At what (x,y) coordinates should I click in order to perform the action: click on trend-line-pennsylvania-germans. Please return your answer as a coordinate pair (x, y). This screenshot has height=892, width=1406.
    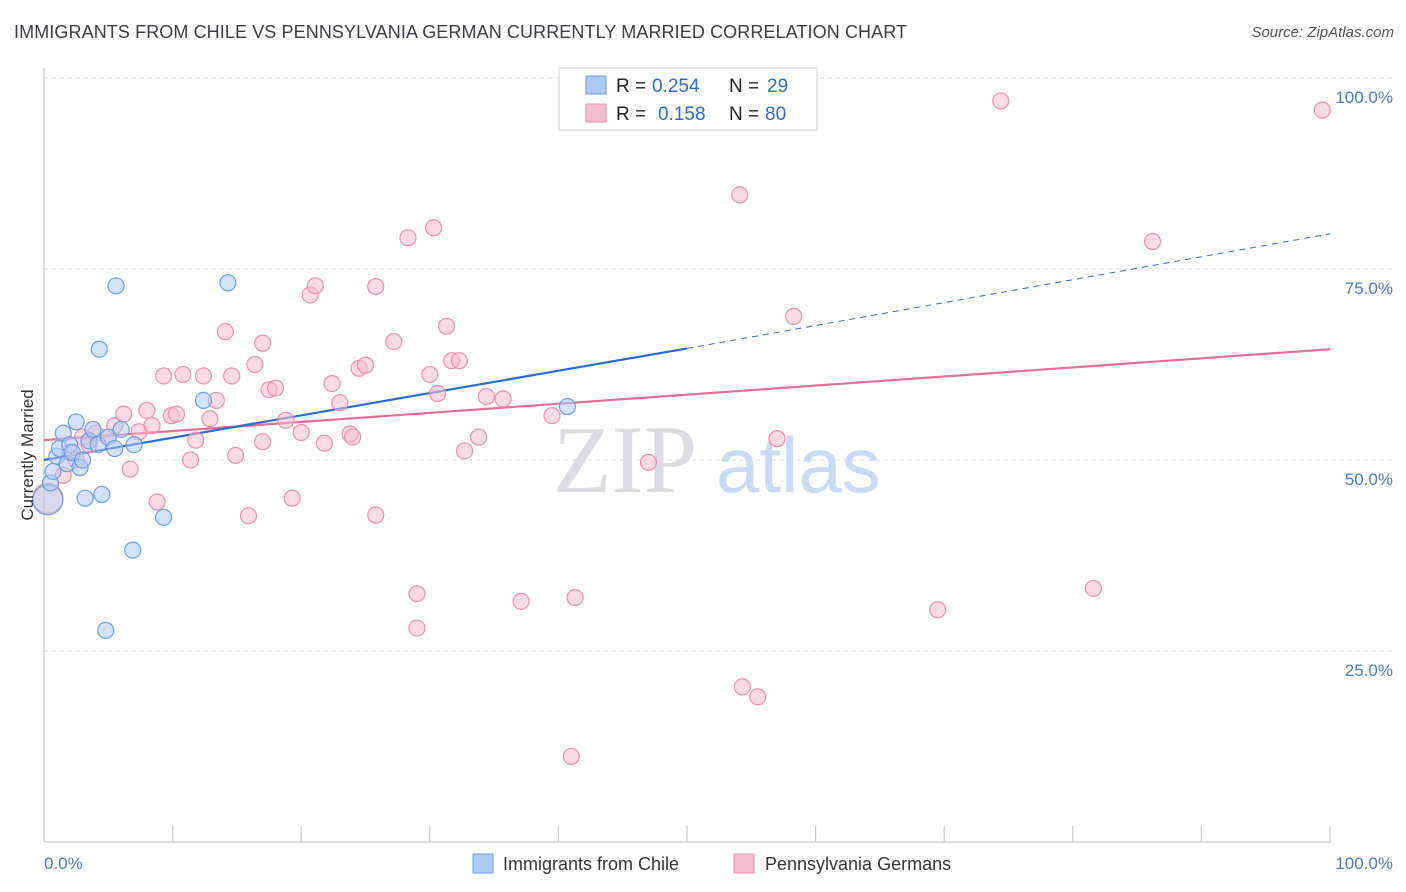
    Looking at the image, I should click on (687, 395).